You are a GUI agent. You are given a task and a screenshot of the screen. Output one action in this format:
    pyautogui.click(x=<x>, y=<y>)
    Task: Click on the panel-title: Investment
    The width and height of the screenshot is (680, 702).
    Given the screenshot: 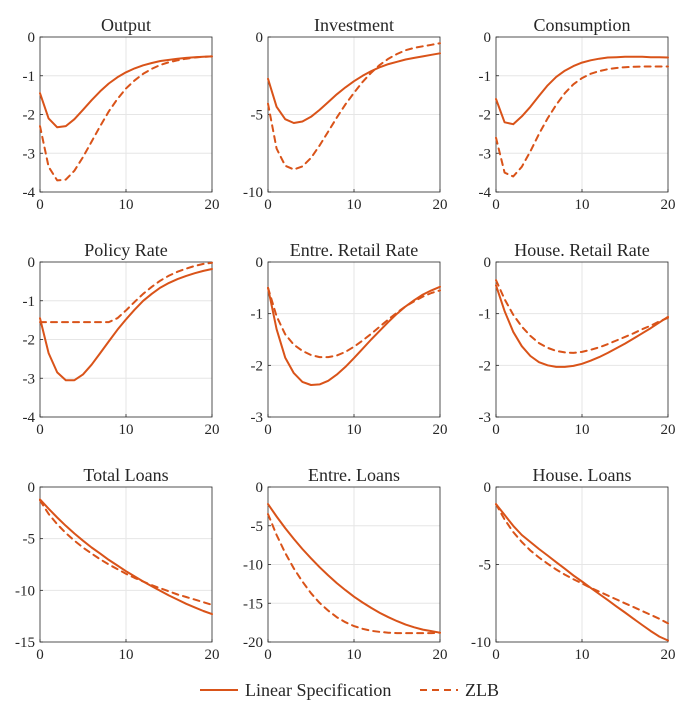 What is the action you would take?
    pyautogui.click(x=354, y=25)
    